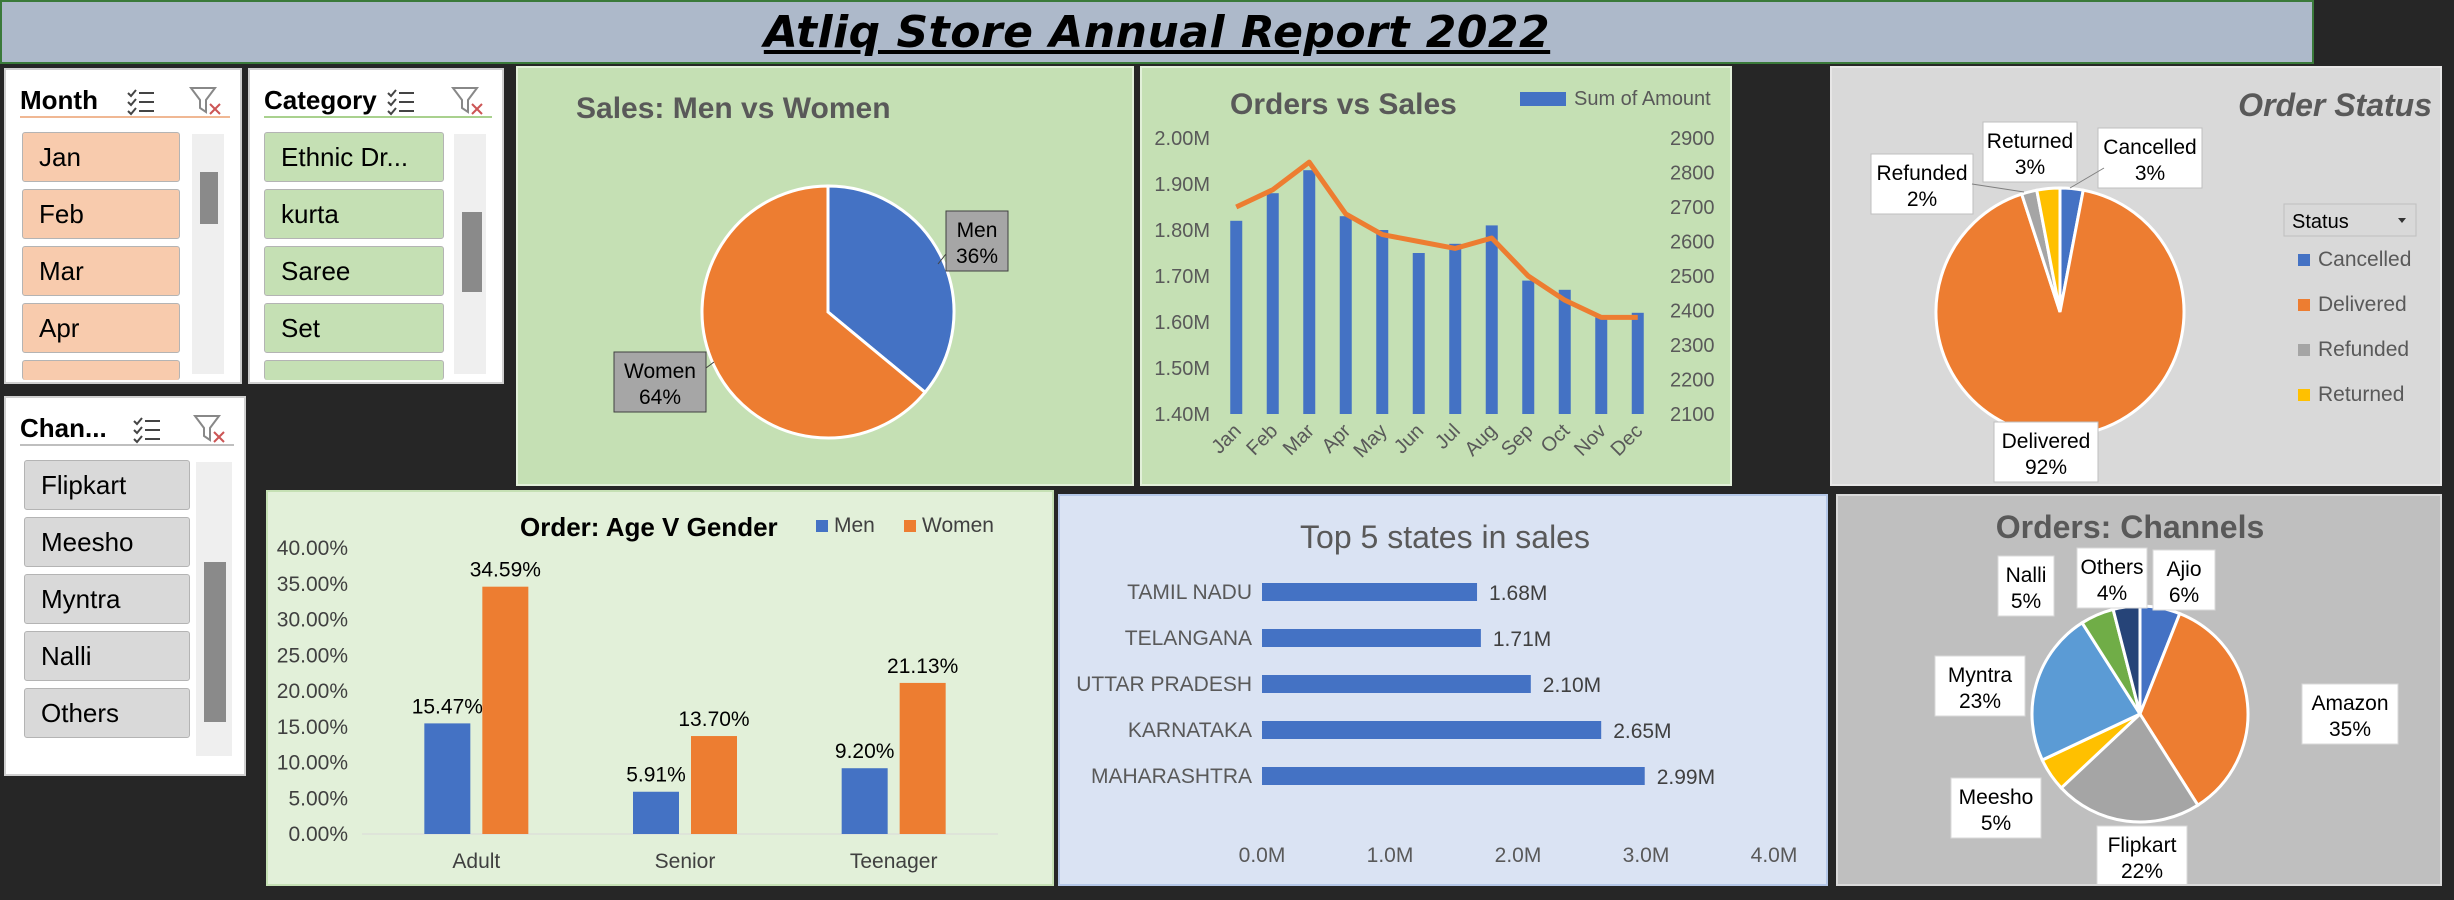 This screenshot has width=2454, height=900. I want to click on y-tick-label: 40.00%, so click(312, 548).